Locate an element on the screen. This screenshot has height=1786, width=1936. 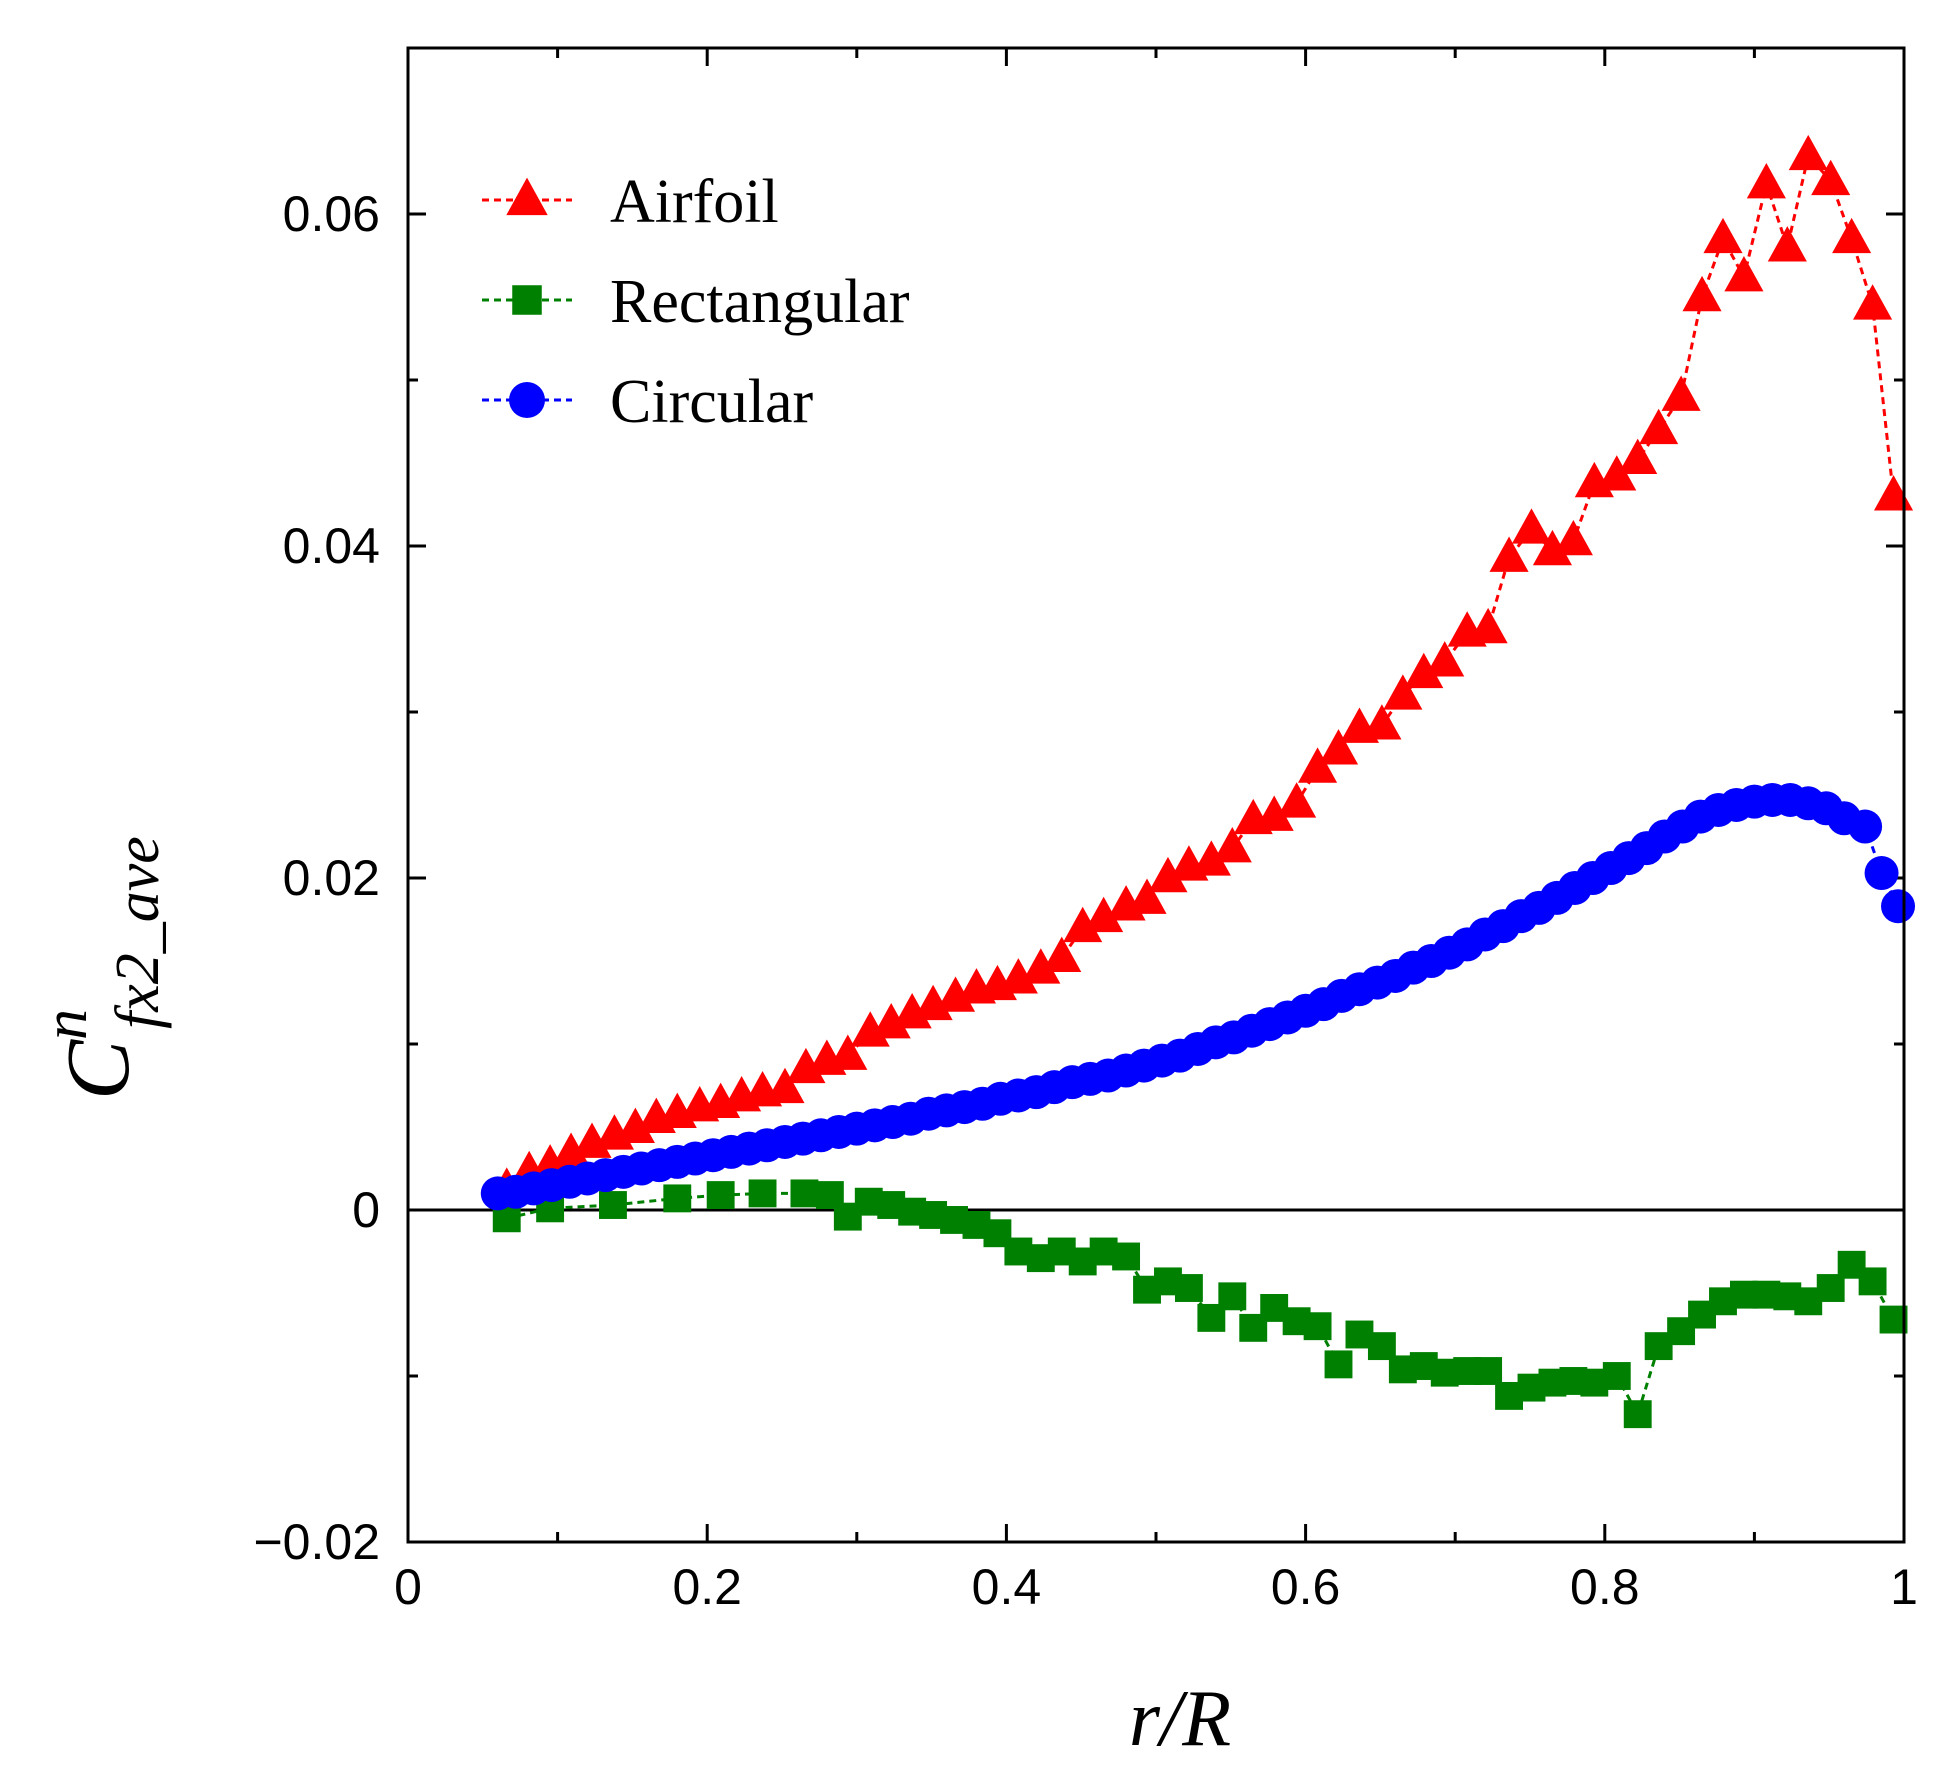
y-tick-label: −0.02 is located at coordinates (316, 1542).